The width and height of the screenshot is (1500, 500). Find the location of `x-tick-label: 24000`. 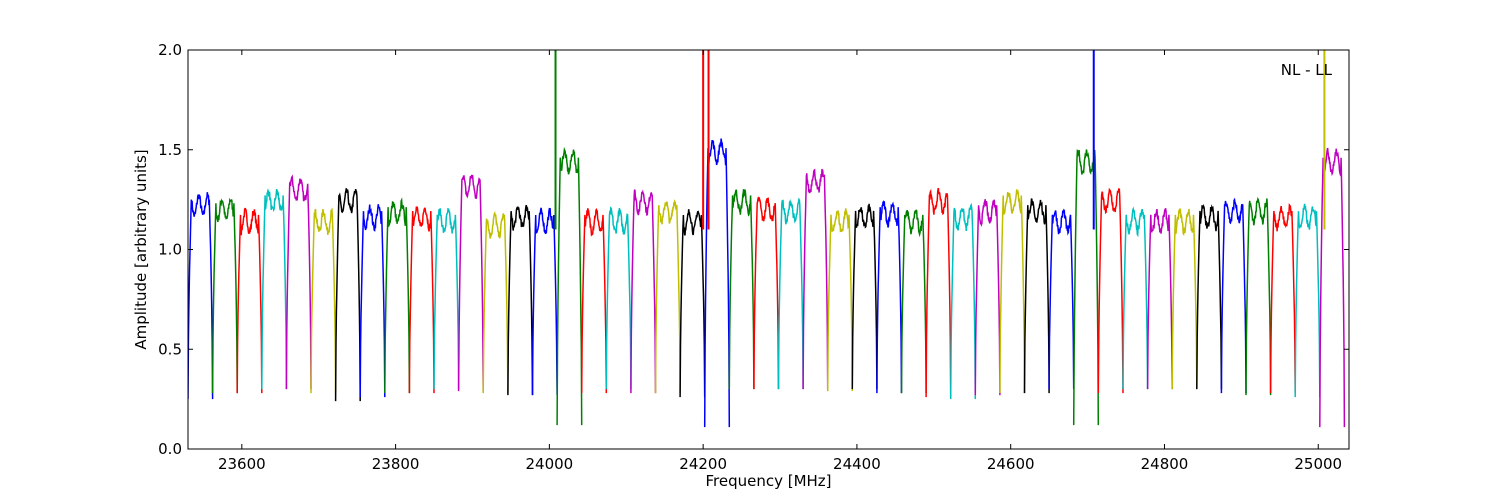

x-tick-label: 24000 is located at coordinates (550, 464).